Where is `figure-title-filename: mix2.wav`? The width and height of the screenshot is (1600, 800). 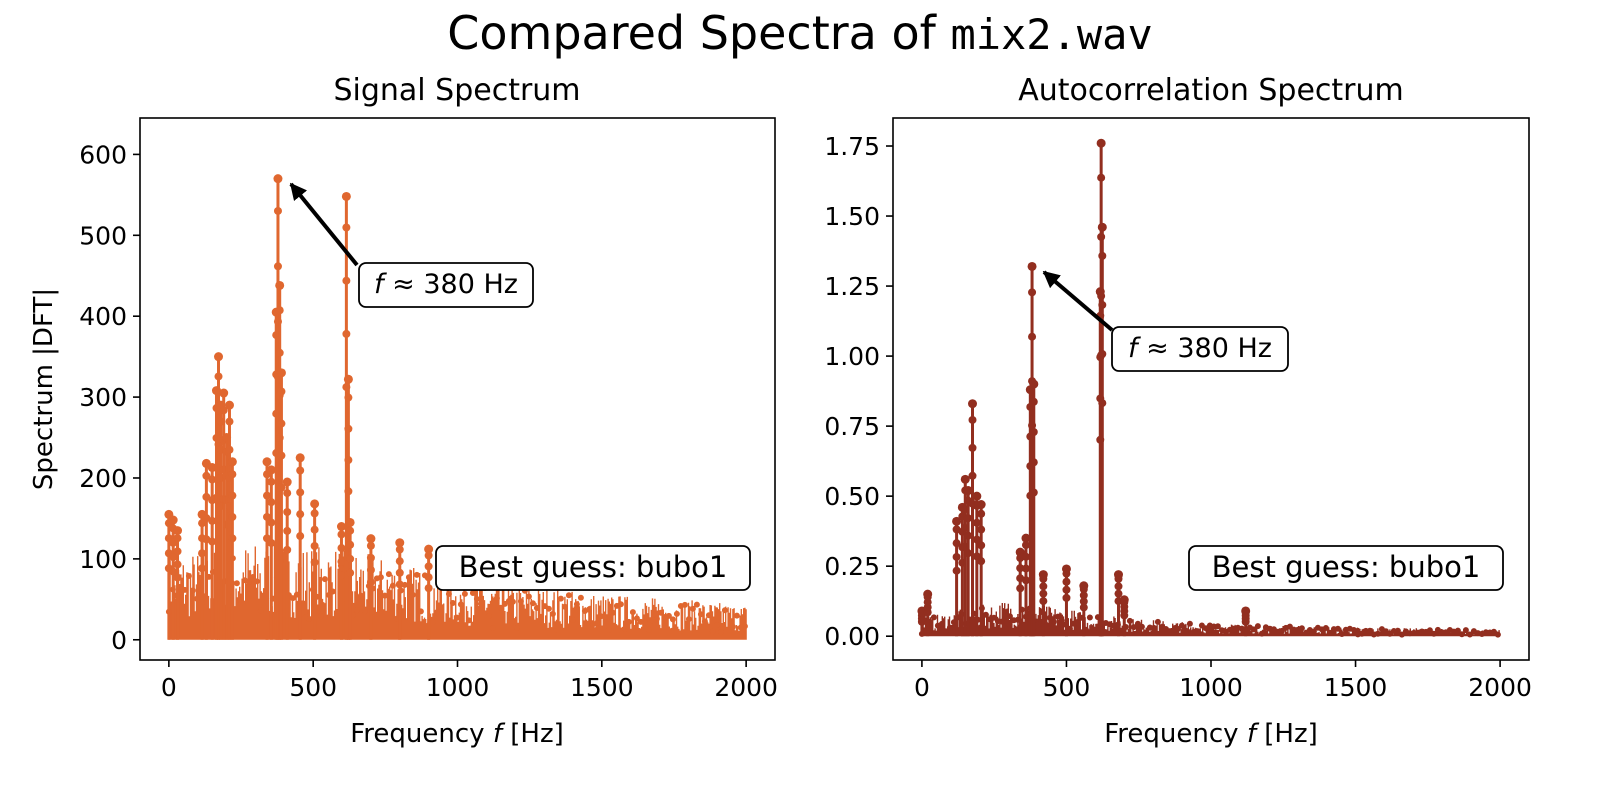 figure-title-filename: mix2.wav is located at coordinates (1051, 34).